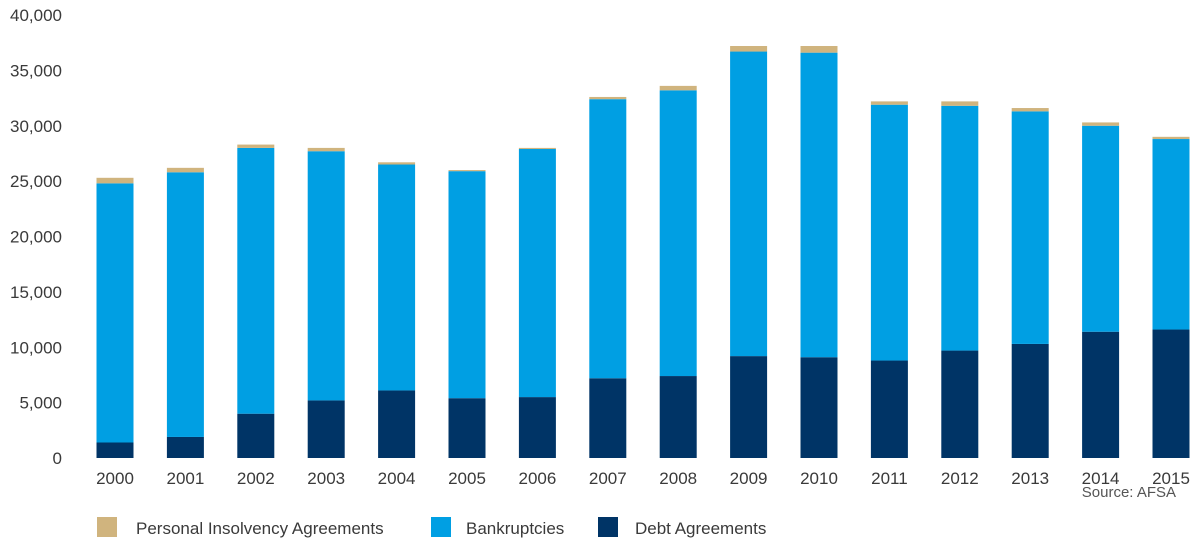  What do you see at coordinates (960, 404) in the screenshot?
I see `bar-segment-debt-agreements-2012` at bounding box center [960, 404].